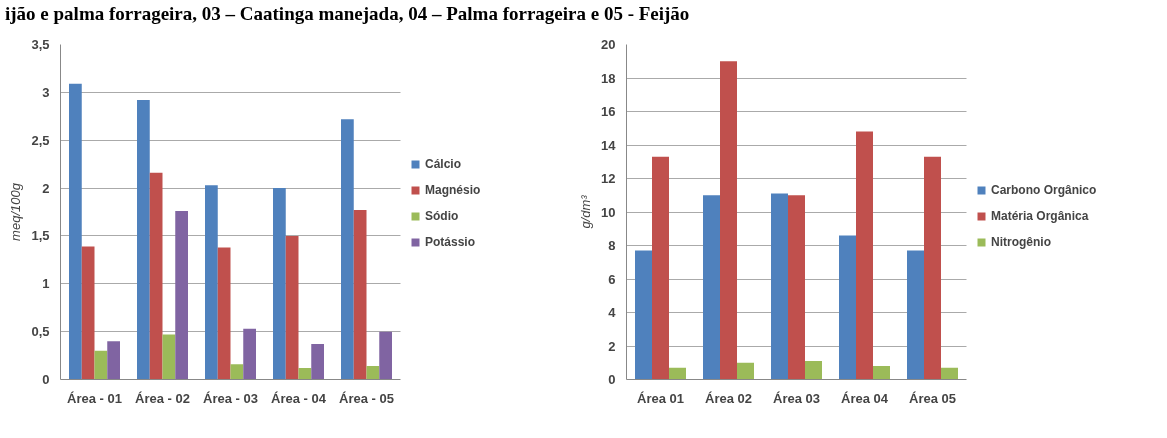  I want to click on y-tick-label: 6, so click(612, 279).